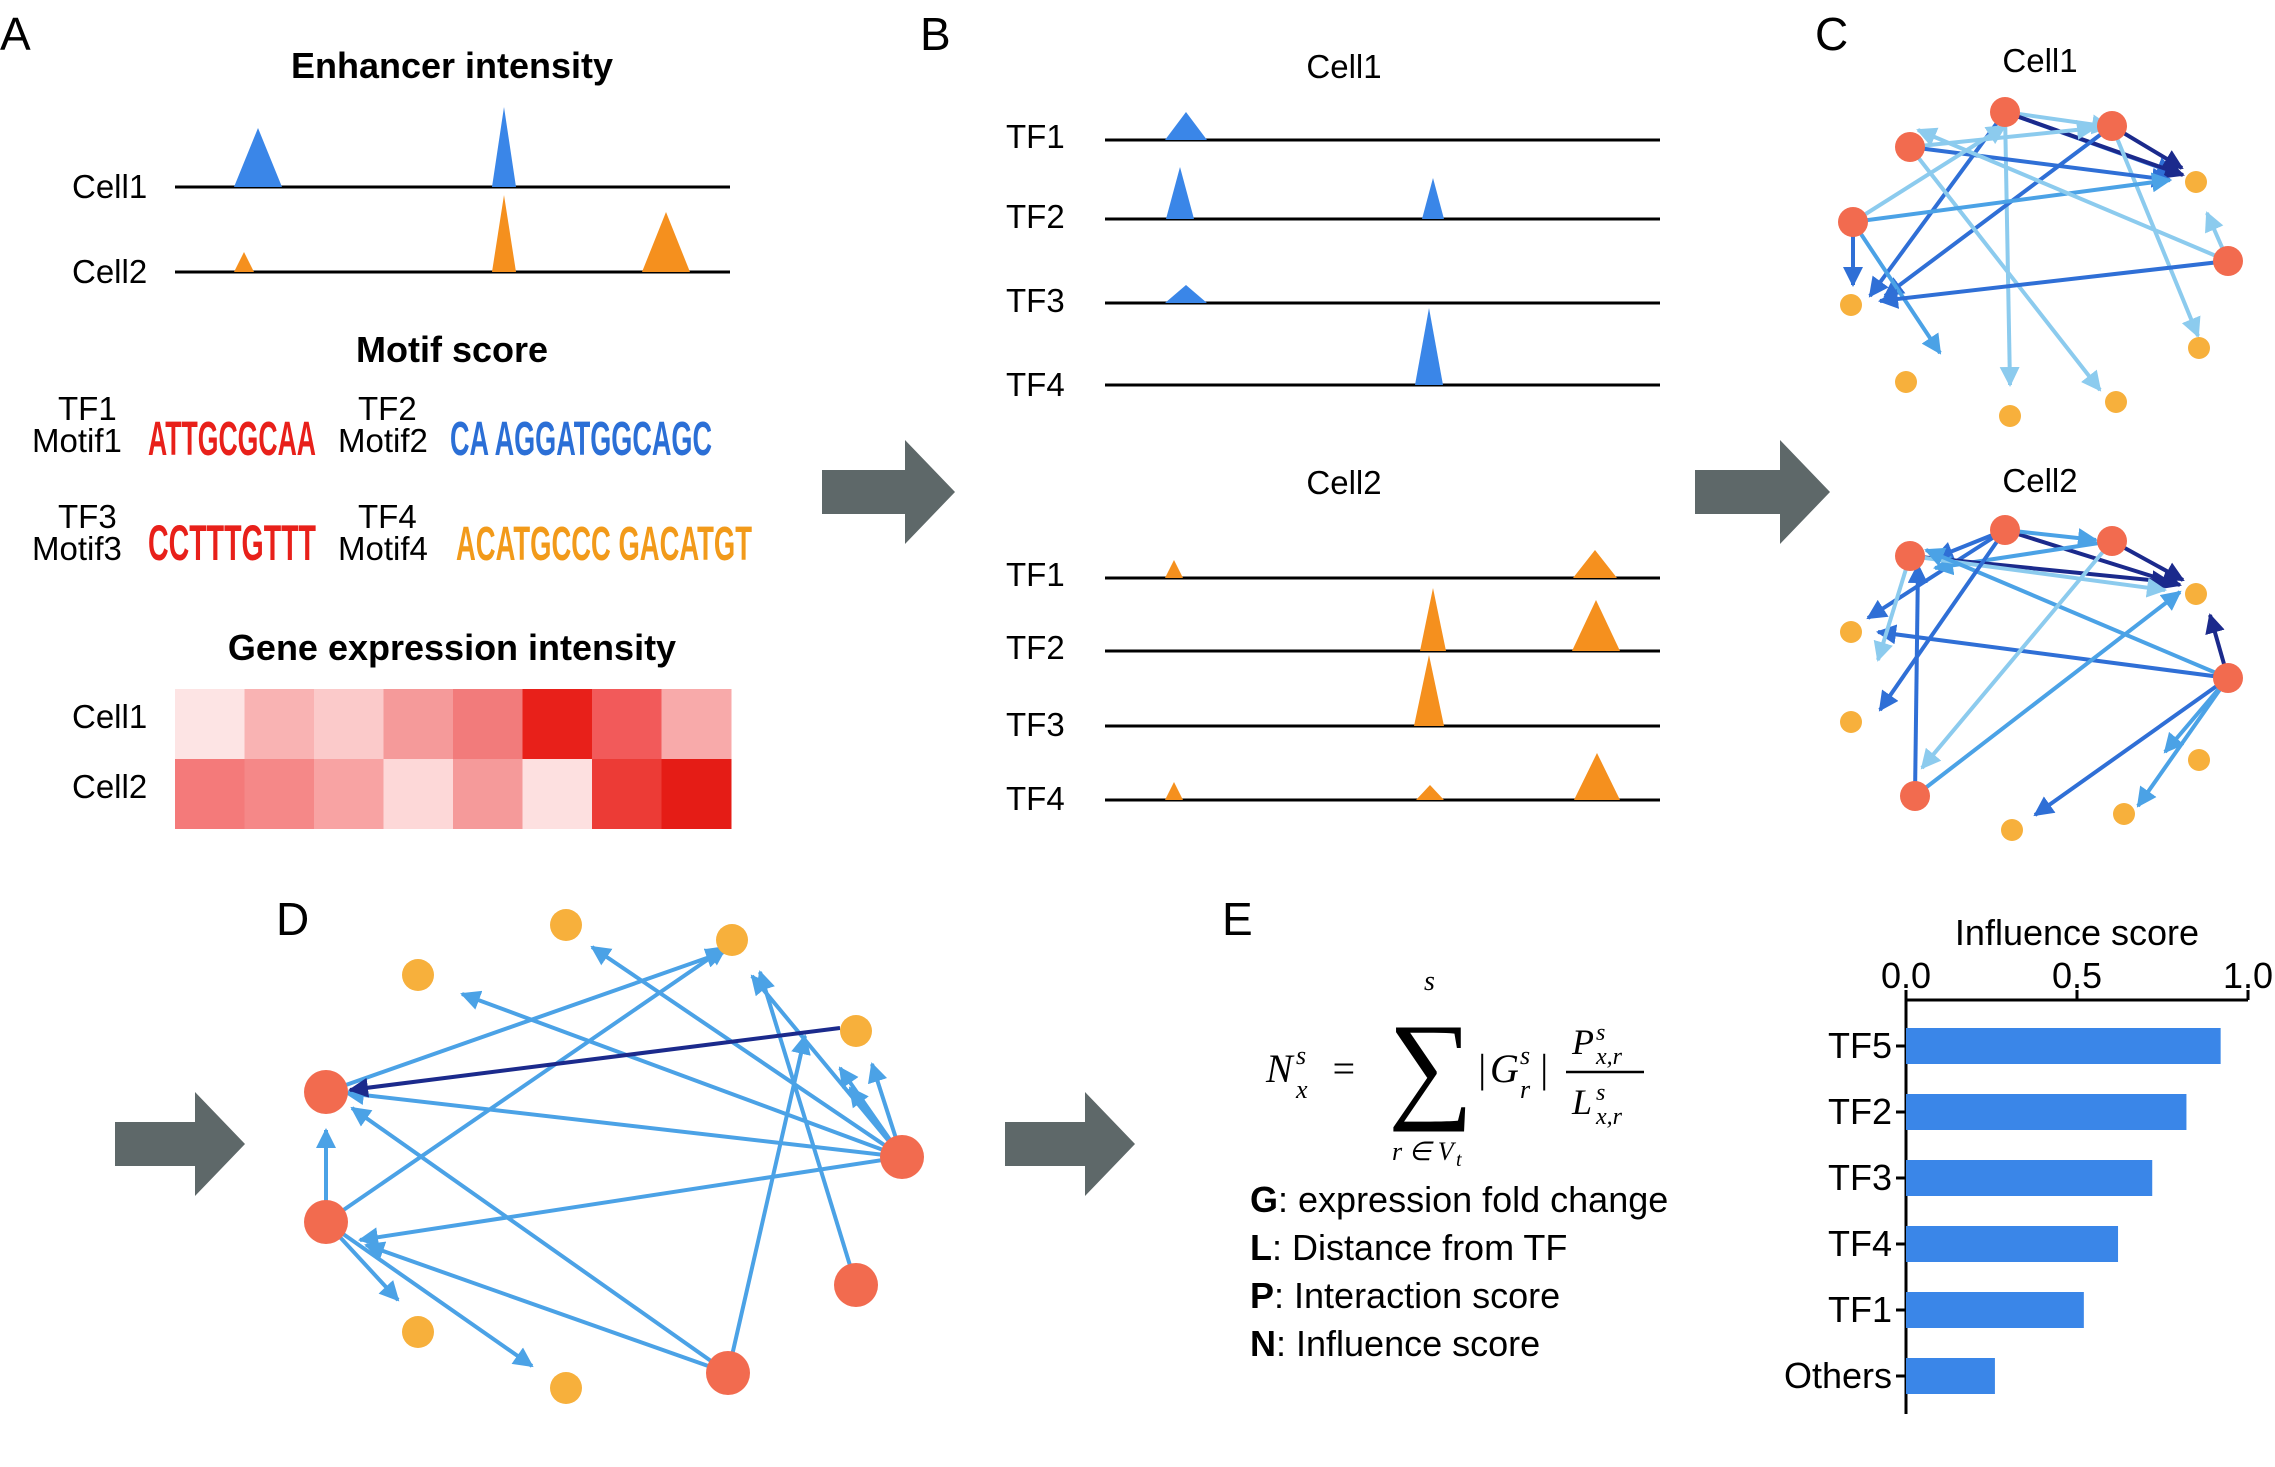  I want to click on enhancer-cell2-label: Cell2, so click(109, 271).